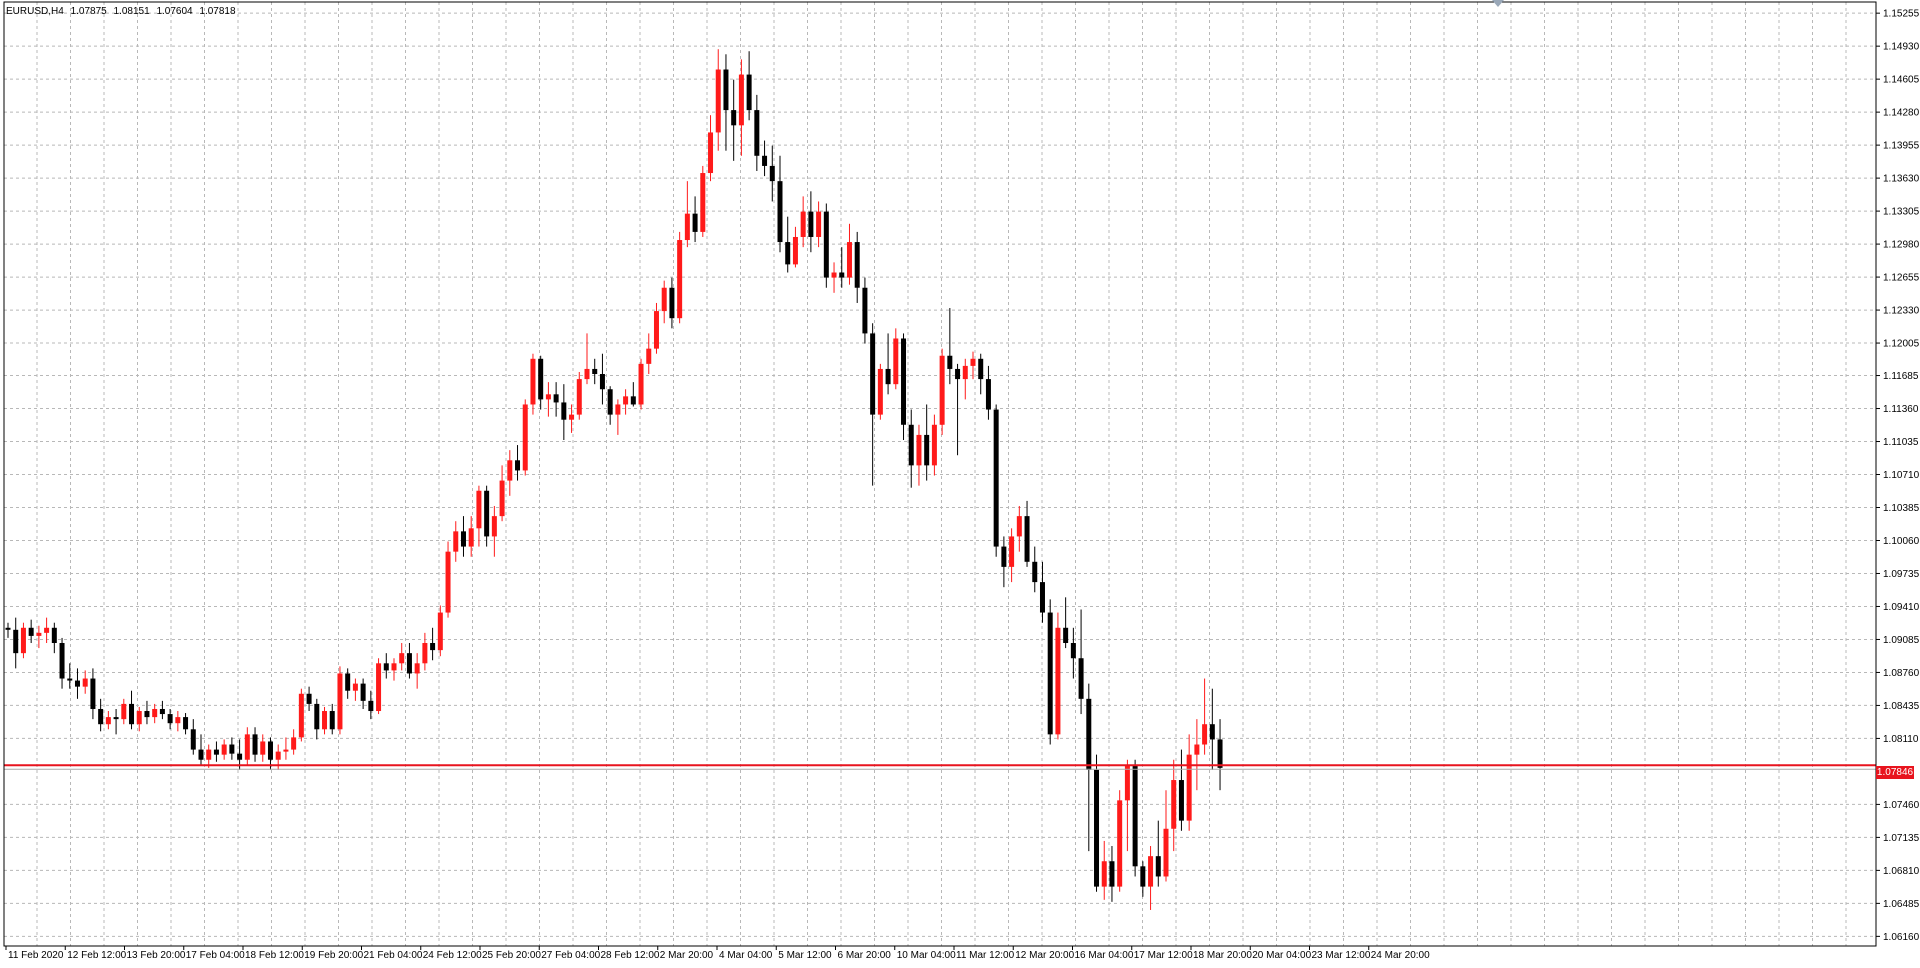 This screenshot has height=968, width=1920. I want to click on price-axis-label: 1.12005, so click(1901, 344).